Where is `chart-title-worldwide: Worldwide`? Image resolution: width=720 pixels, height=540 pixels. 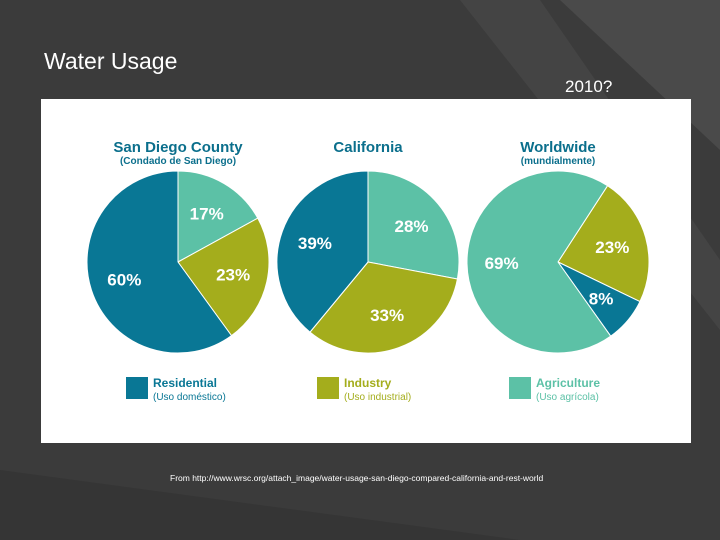 chart-title-worldwide: Worldwide is located at coordinates (558, 147).